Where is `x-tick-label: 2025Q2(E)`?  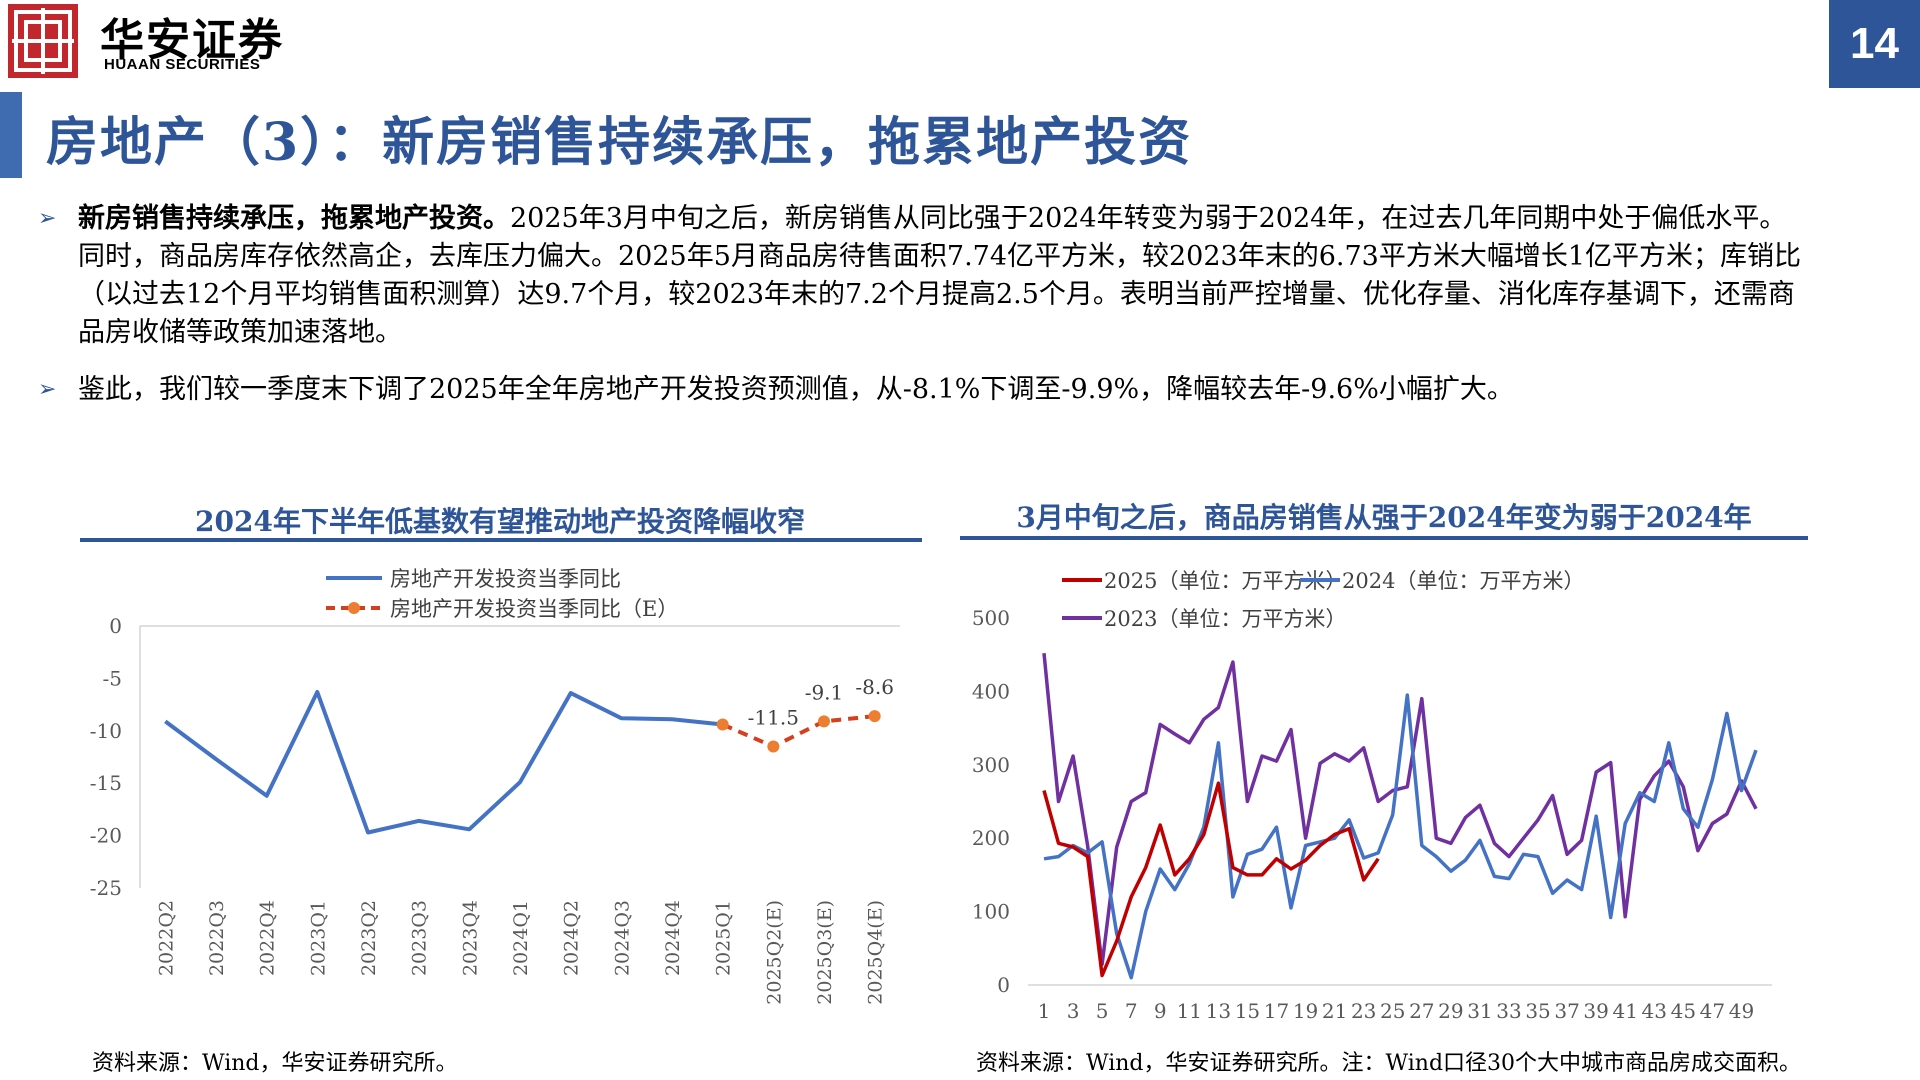
x-tick-label: 2025Q2(E) is located at coordinates (774, 952).